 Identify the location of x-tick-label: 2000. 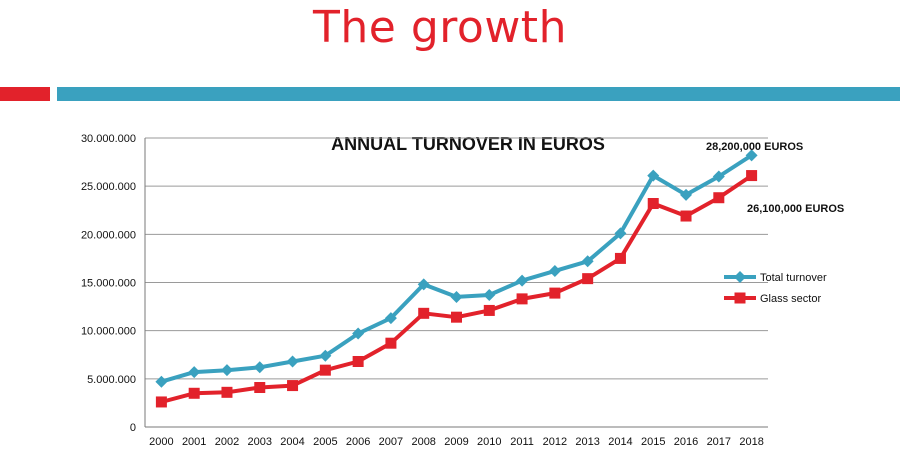
(161, 442).